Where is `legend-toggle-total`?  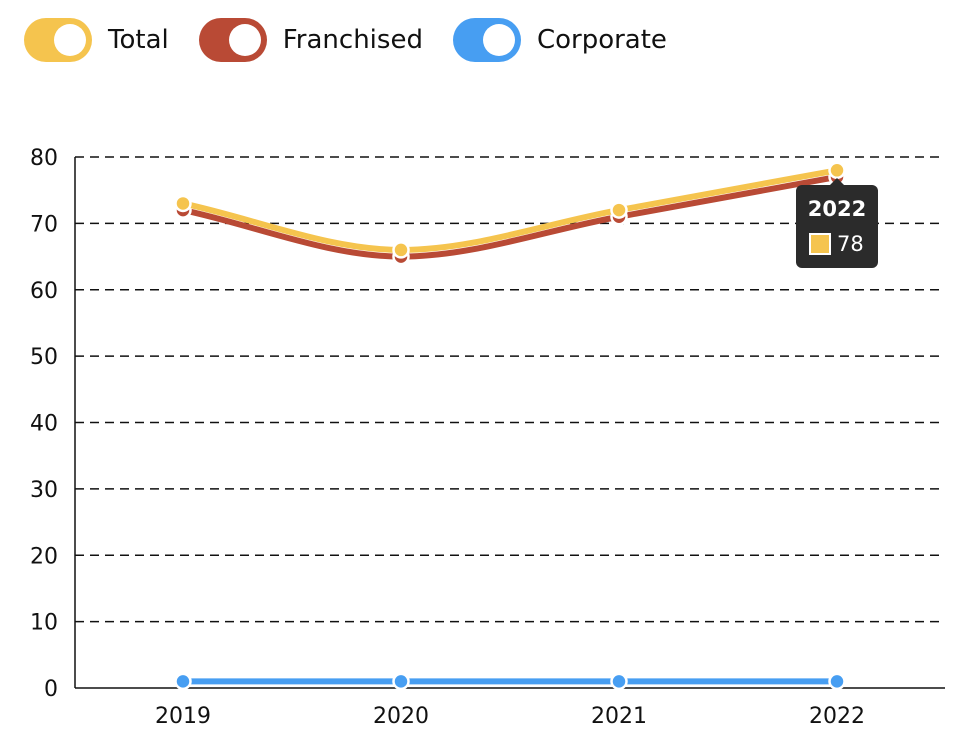 legend-toggle-total is located at coordinates (58, 40).